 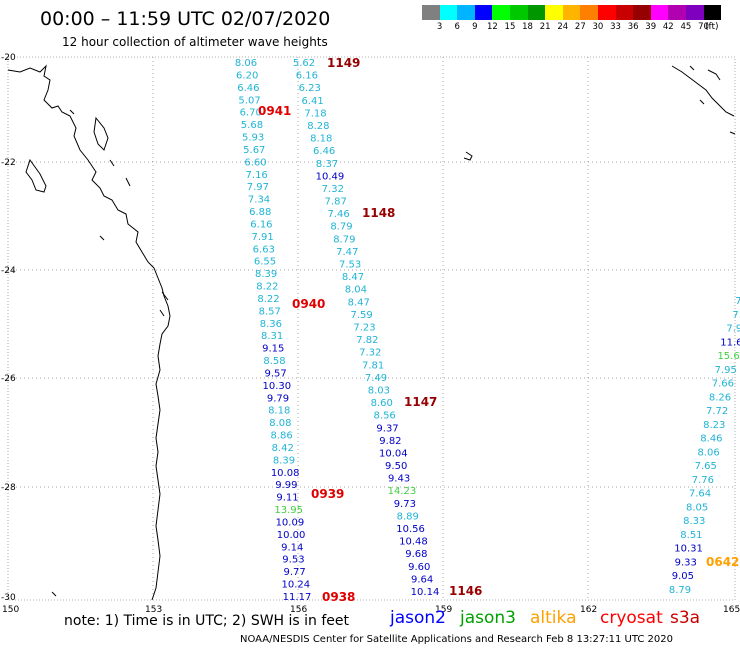 I want to click on wave-height-value: 7.46, so click(x=338, y=214).